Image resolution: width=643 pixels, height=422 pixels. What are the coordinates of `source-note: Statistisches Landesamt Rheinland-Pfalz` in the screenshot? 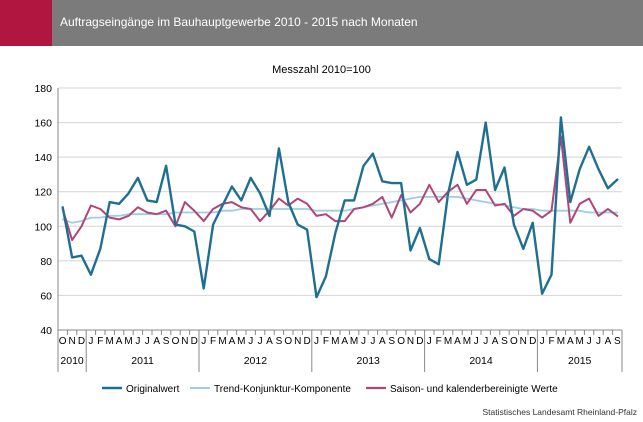 It's located at (560, 412).